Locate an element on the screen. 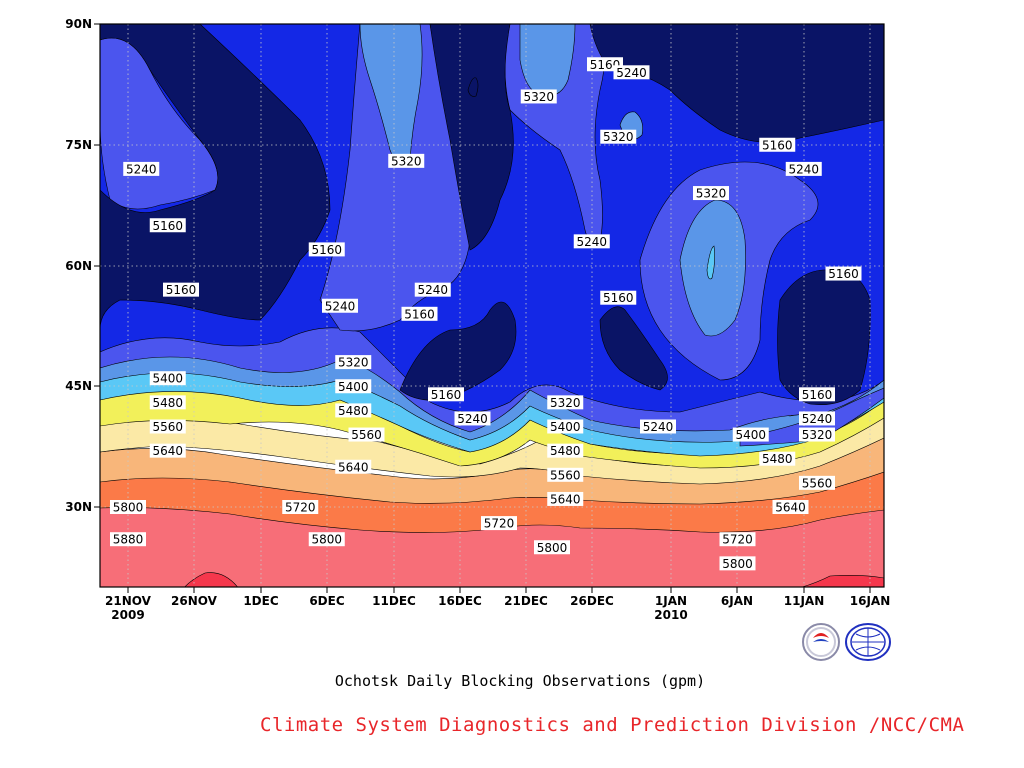  x-tick-year: 2010 is located at coordinates (670, 615).